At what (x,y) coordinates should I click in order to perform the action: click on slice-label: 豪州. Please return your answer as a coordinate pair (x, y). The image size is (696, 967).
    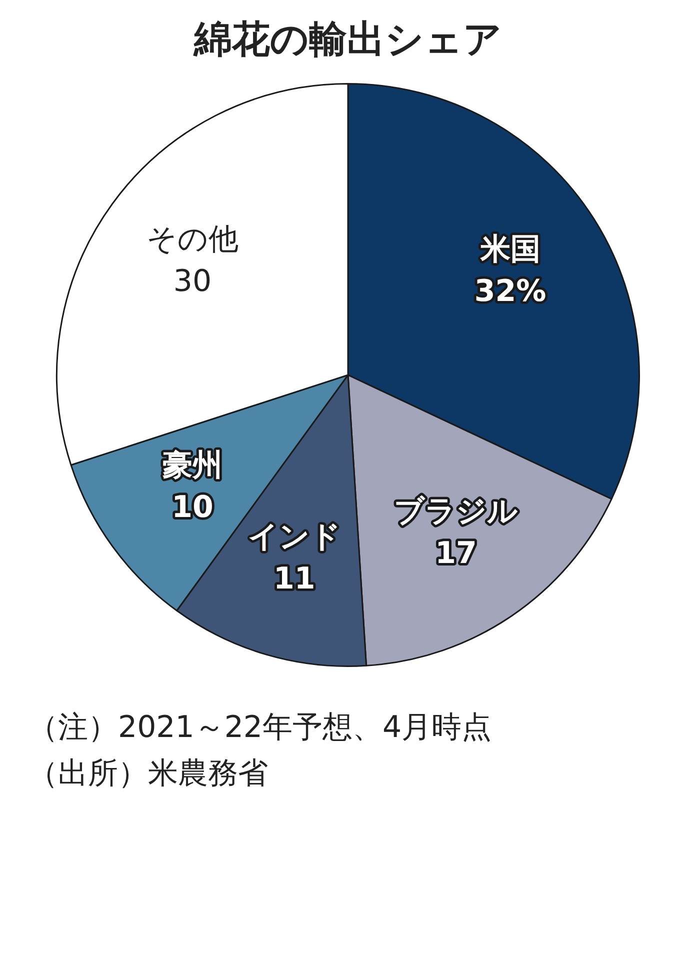
    Looking at the image, I should click on (192, 465).